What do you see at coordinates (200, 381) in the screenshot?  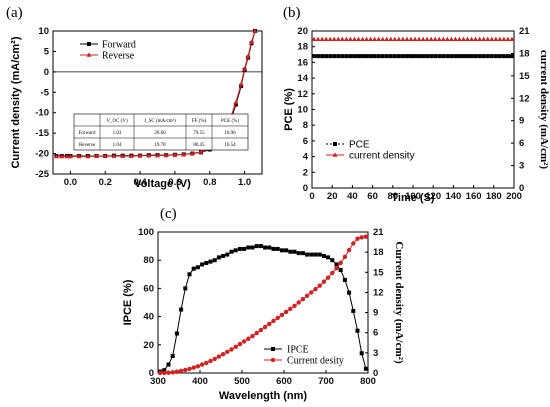 I see `x-tick-label-c: 400` at bounding box center [200, 381].